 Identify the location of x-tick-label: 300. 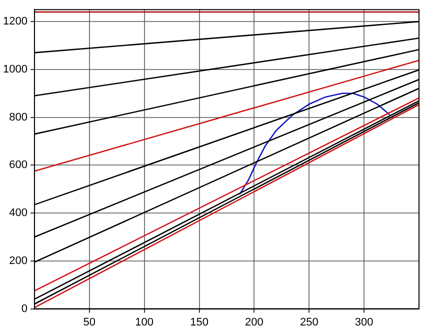
(364, 322).